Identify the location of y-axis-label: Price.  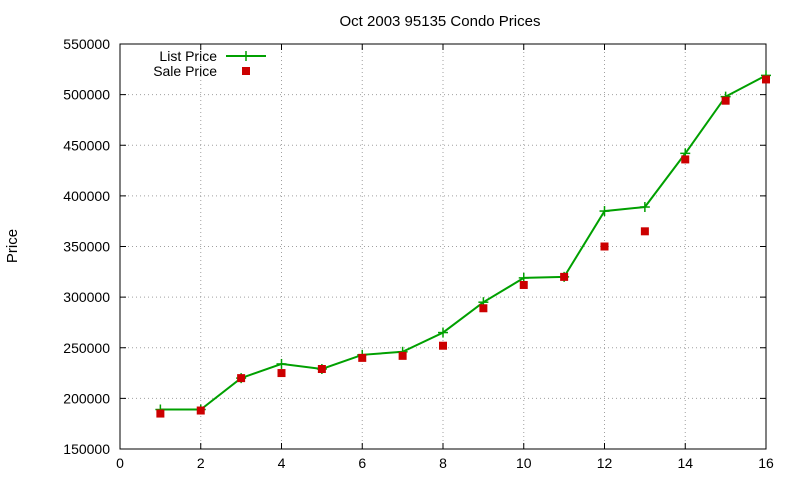
(12, 246).